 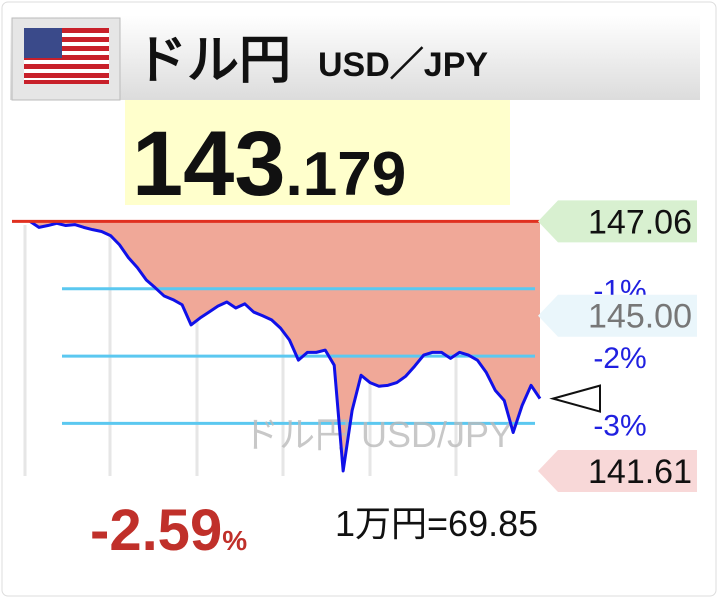 What do you see at coordinates (378, 434) in the screenshot?
I see `watermark: ドル円 USD/JPY` at bounding box center [378, 434].